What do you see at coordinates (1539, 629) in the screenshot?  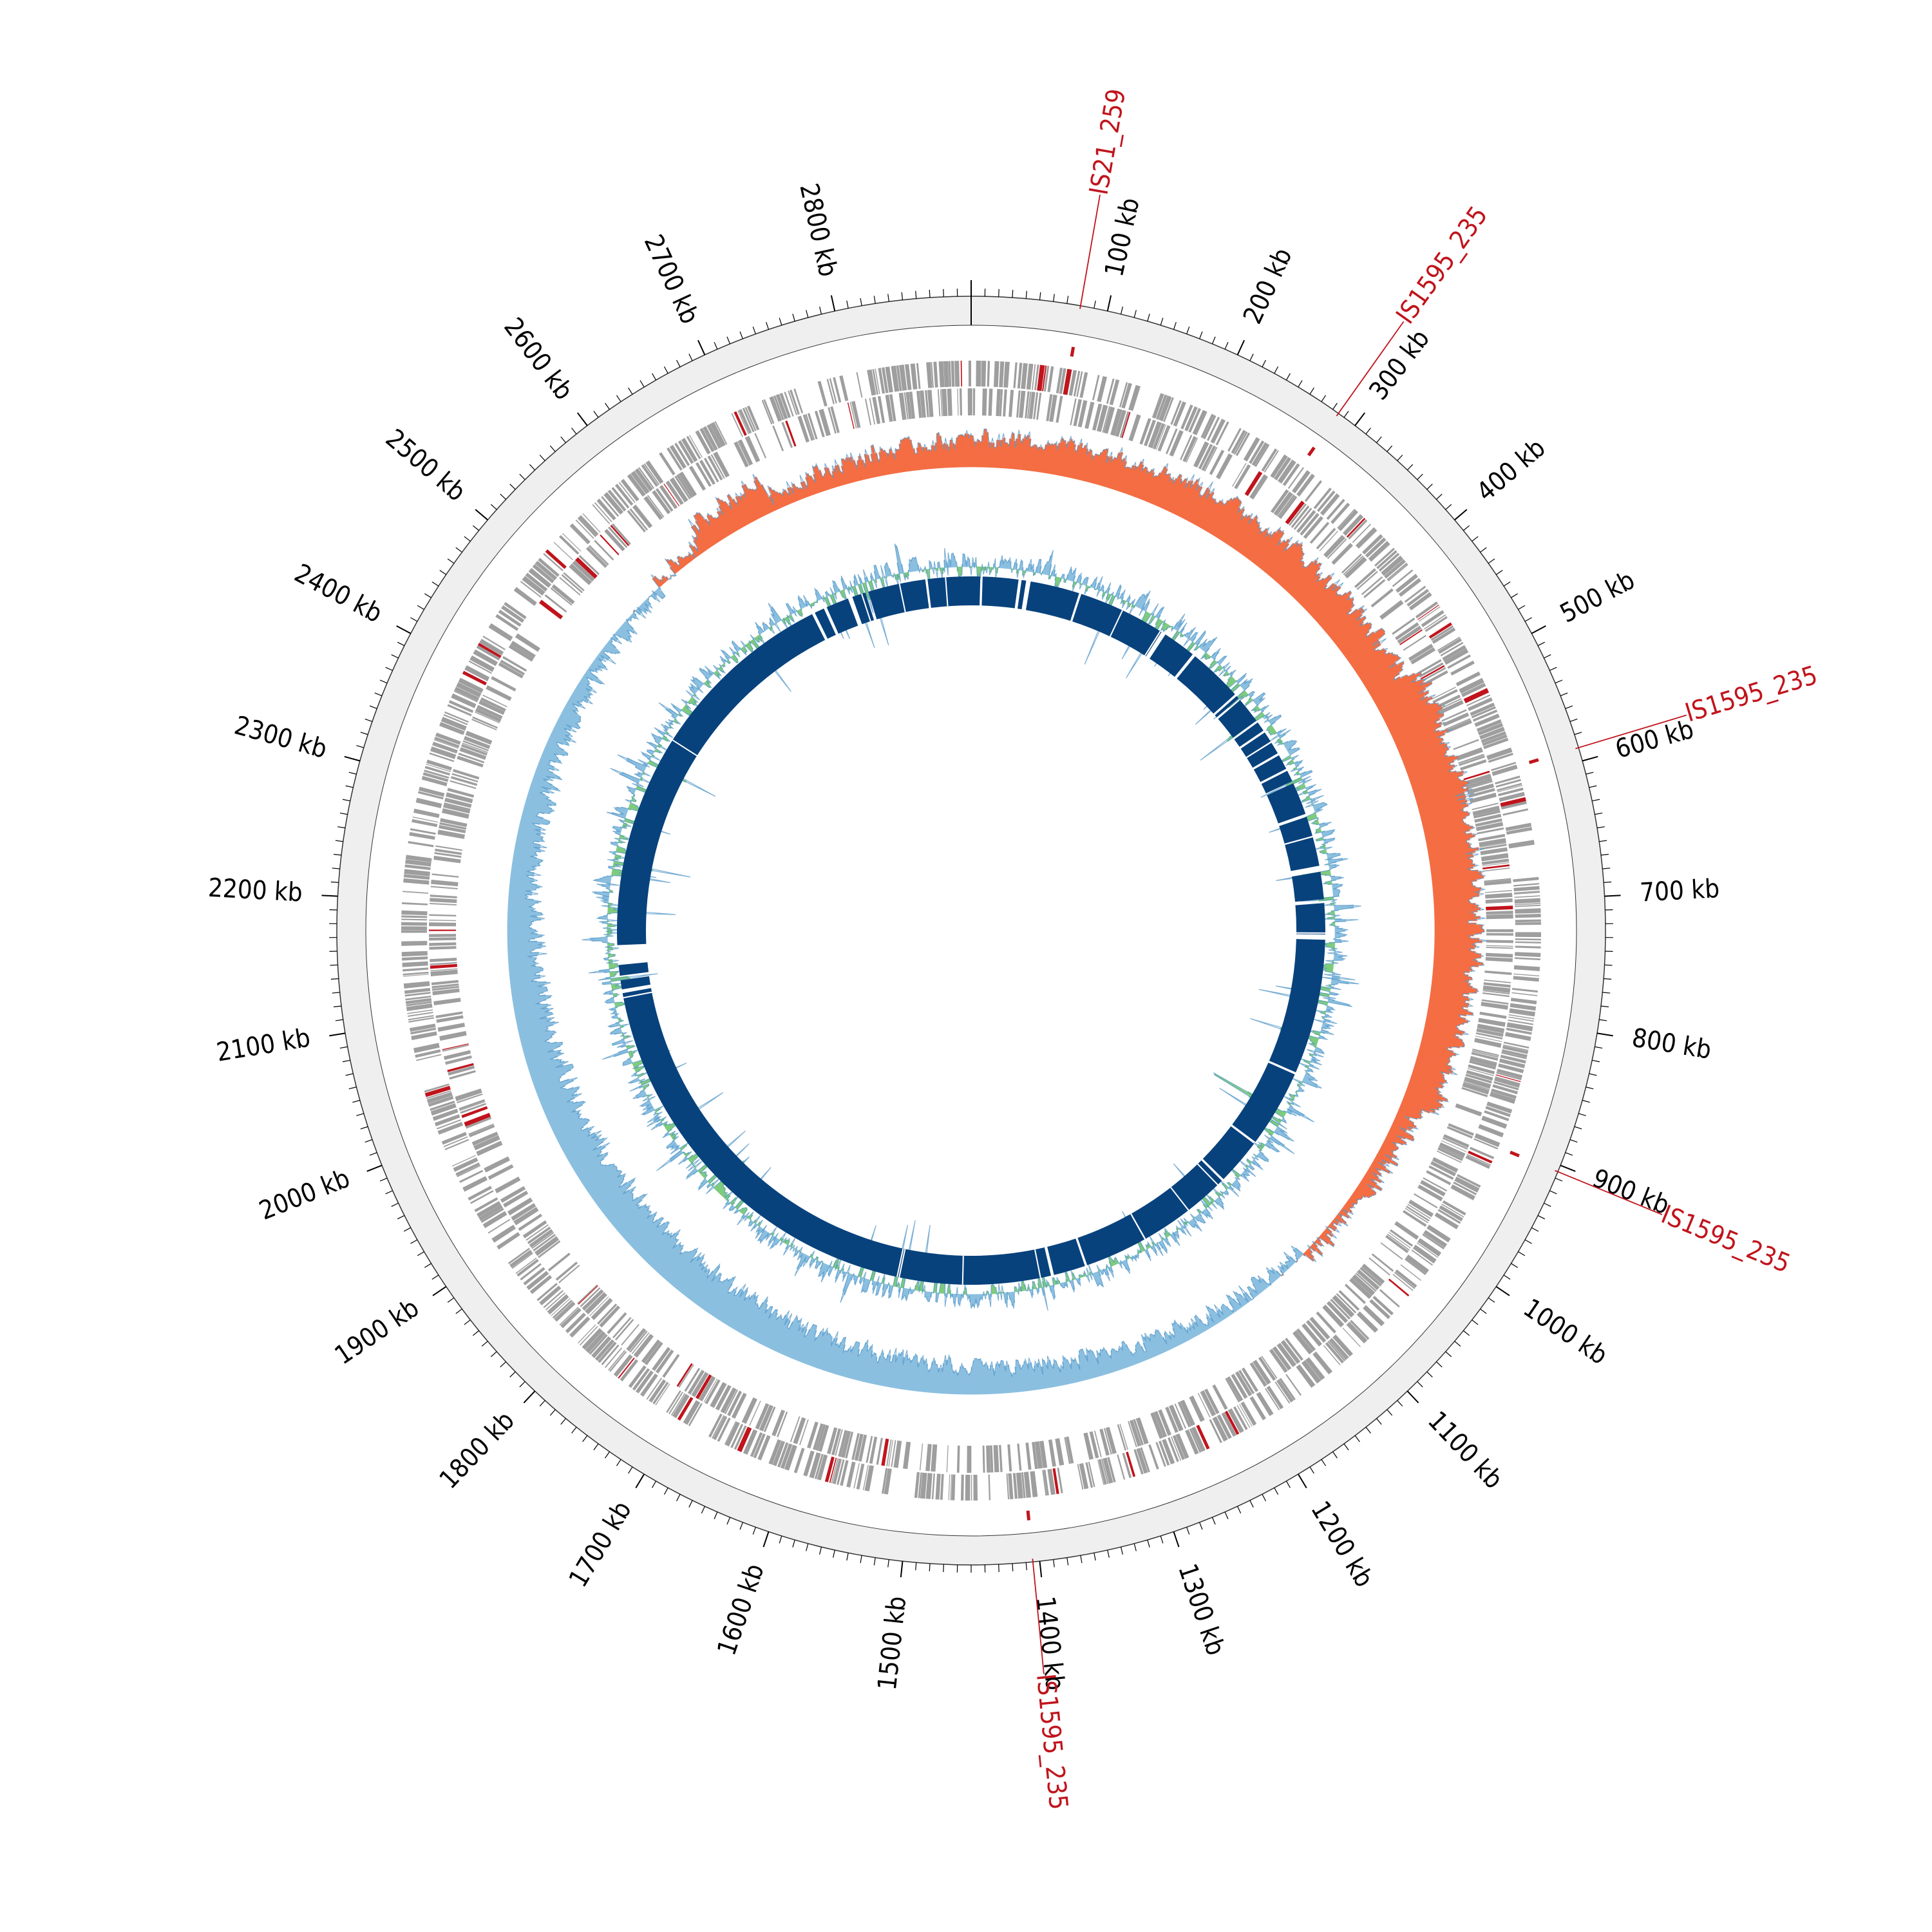 I see `major-tick` at bounding box center [1539, 629].